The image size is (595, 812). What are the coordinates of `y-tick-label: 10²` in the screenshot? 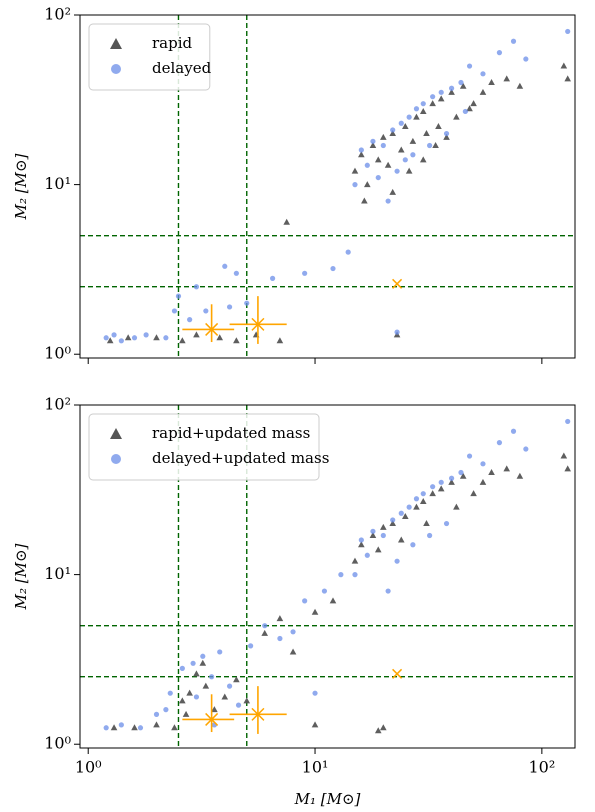 It's located at (57, 14).